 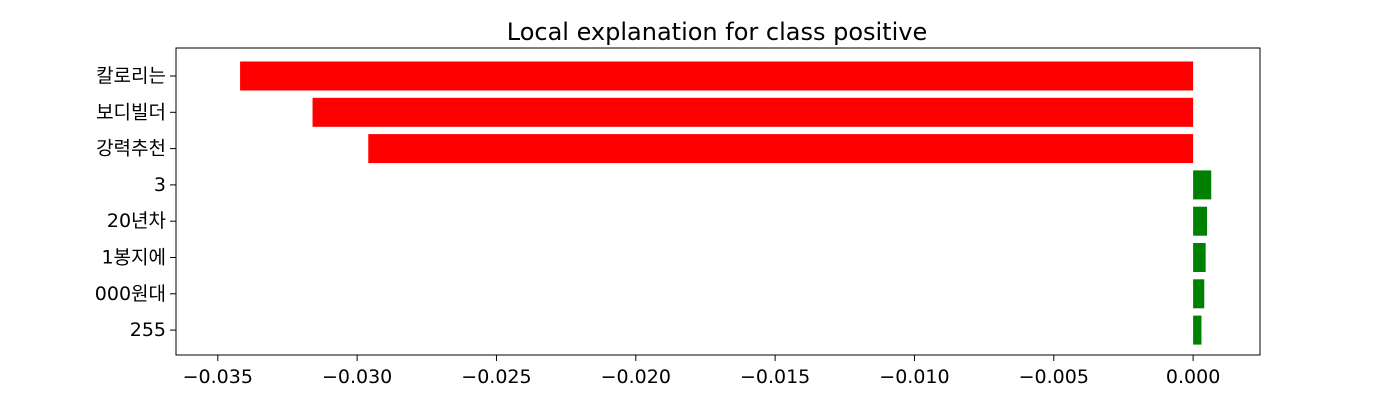 I want to click on x-tick-label-6: −0.005, so click(x=1054, y=377).